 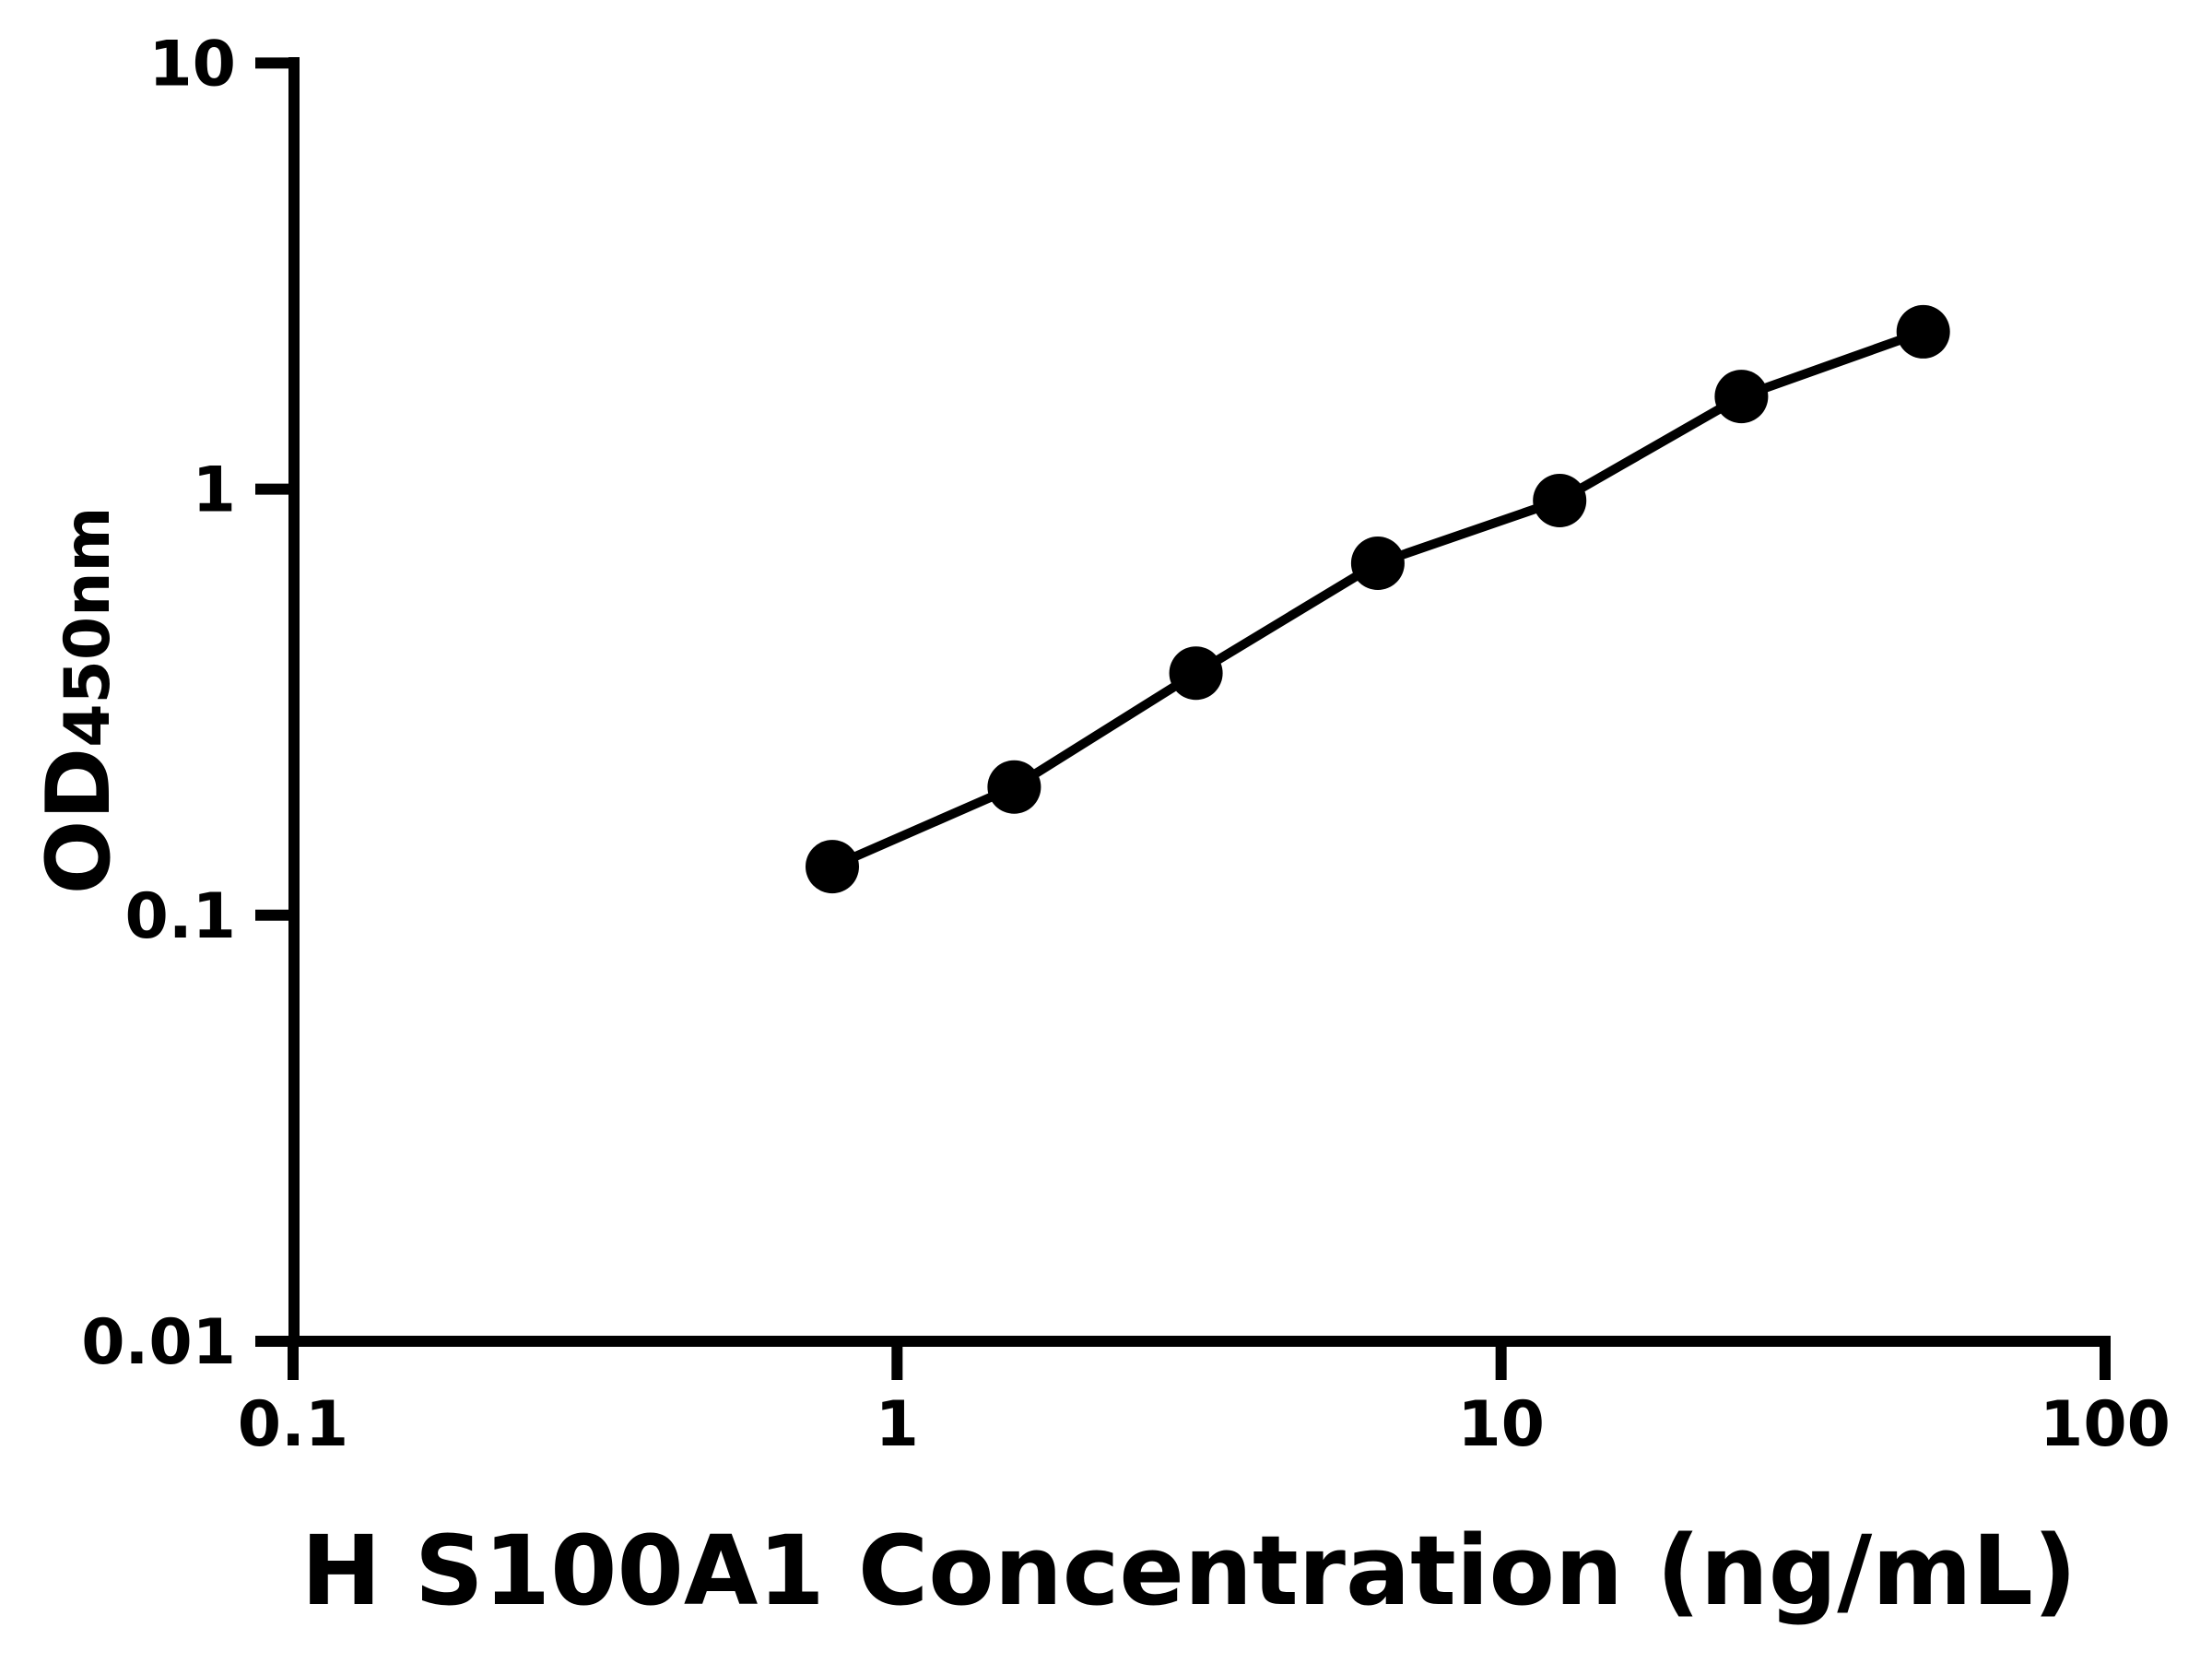 What do you see at coordinates (214, 490) in the screenshot?
I see `y-tick-label: 1` at bounding box center [214, 490].